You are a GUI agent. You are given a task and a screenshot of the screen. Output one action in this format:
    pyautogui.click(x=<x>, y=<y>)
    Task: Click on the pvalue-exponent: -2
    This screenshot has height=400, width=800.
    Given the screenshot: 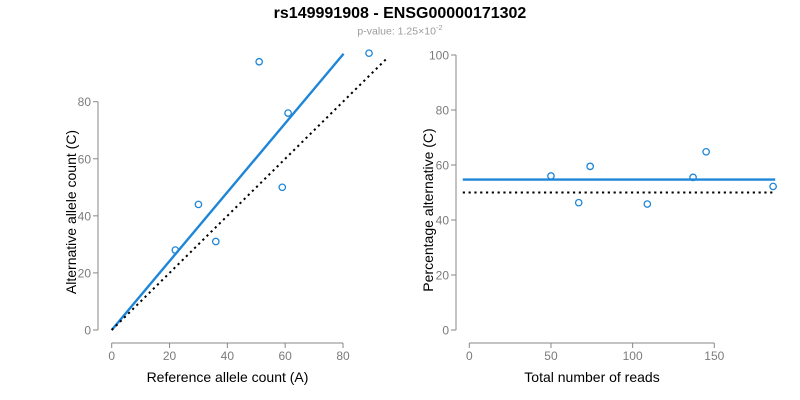 What is the action you would take?
    pyautogui.click(x=439, y=27)
    